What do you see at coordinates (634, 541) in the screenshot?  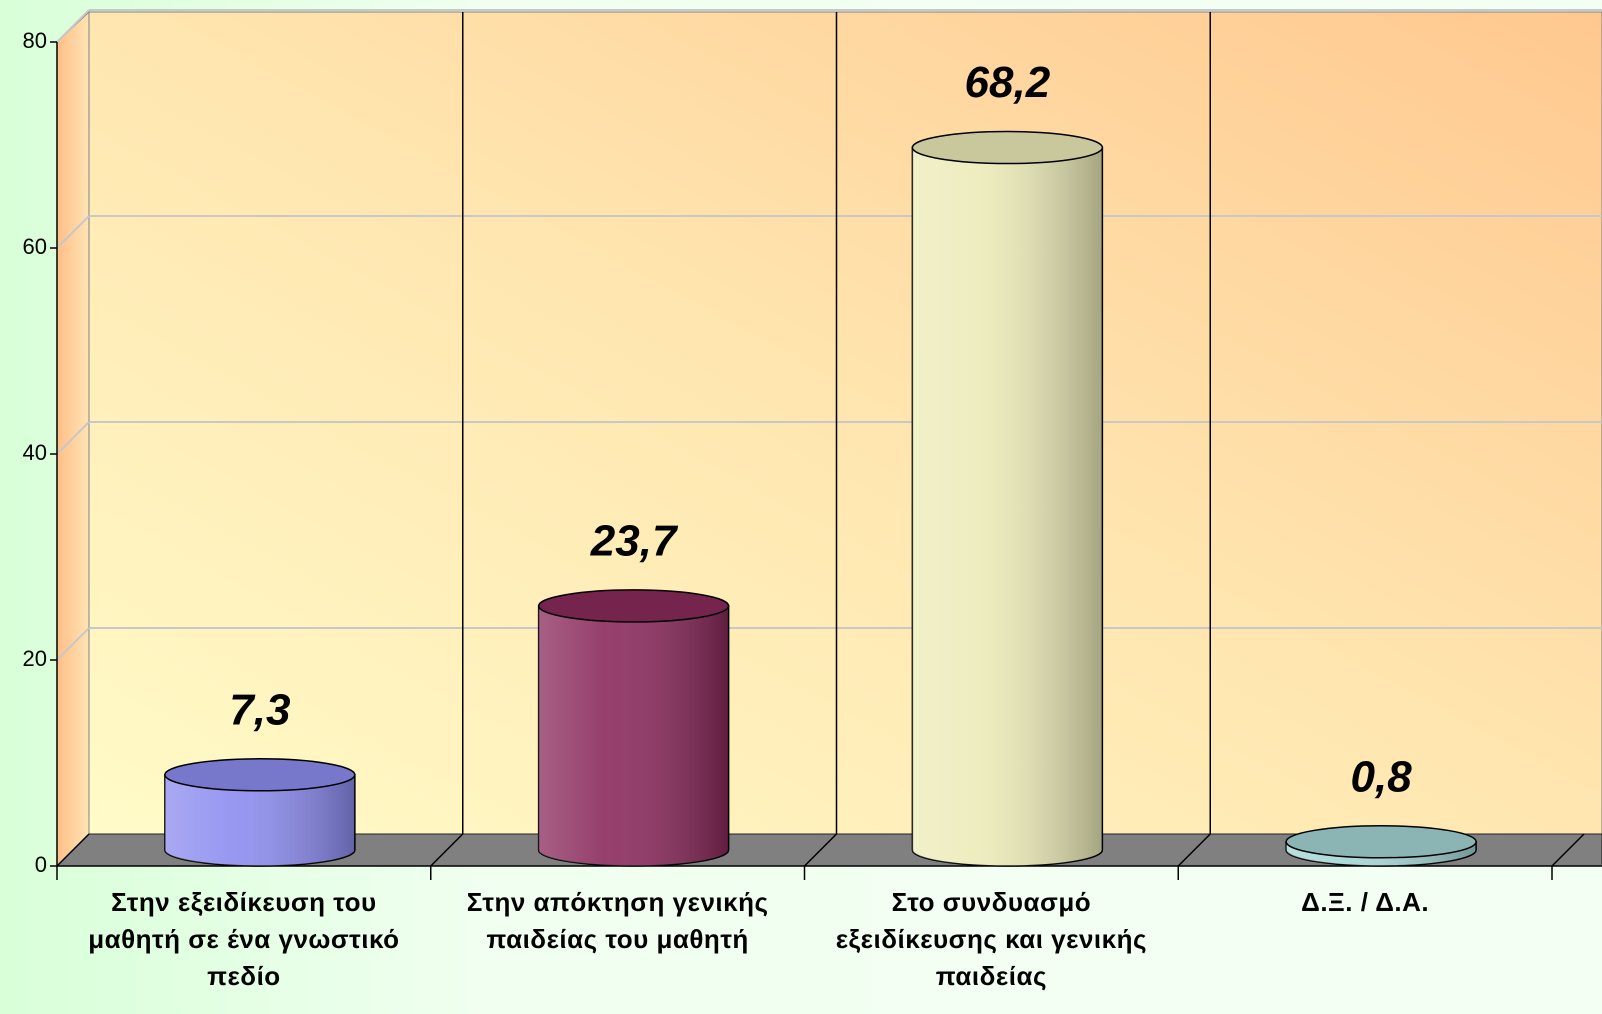 I see `value-label: 23,7` at bounding box center [634, 541].